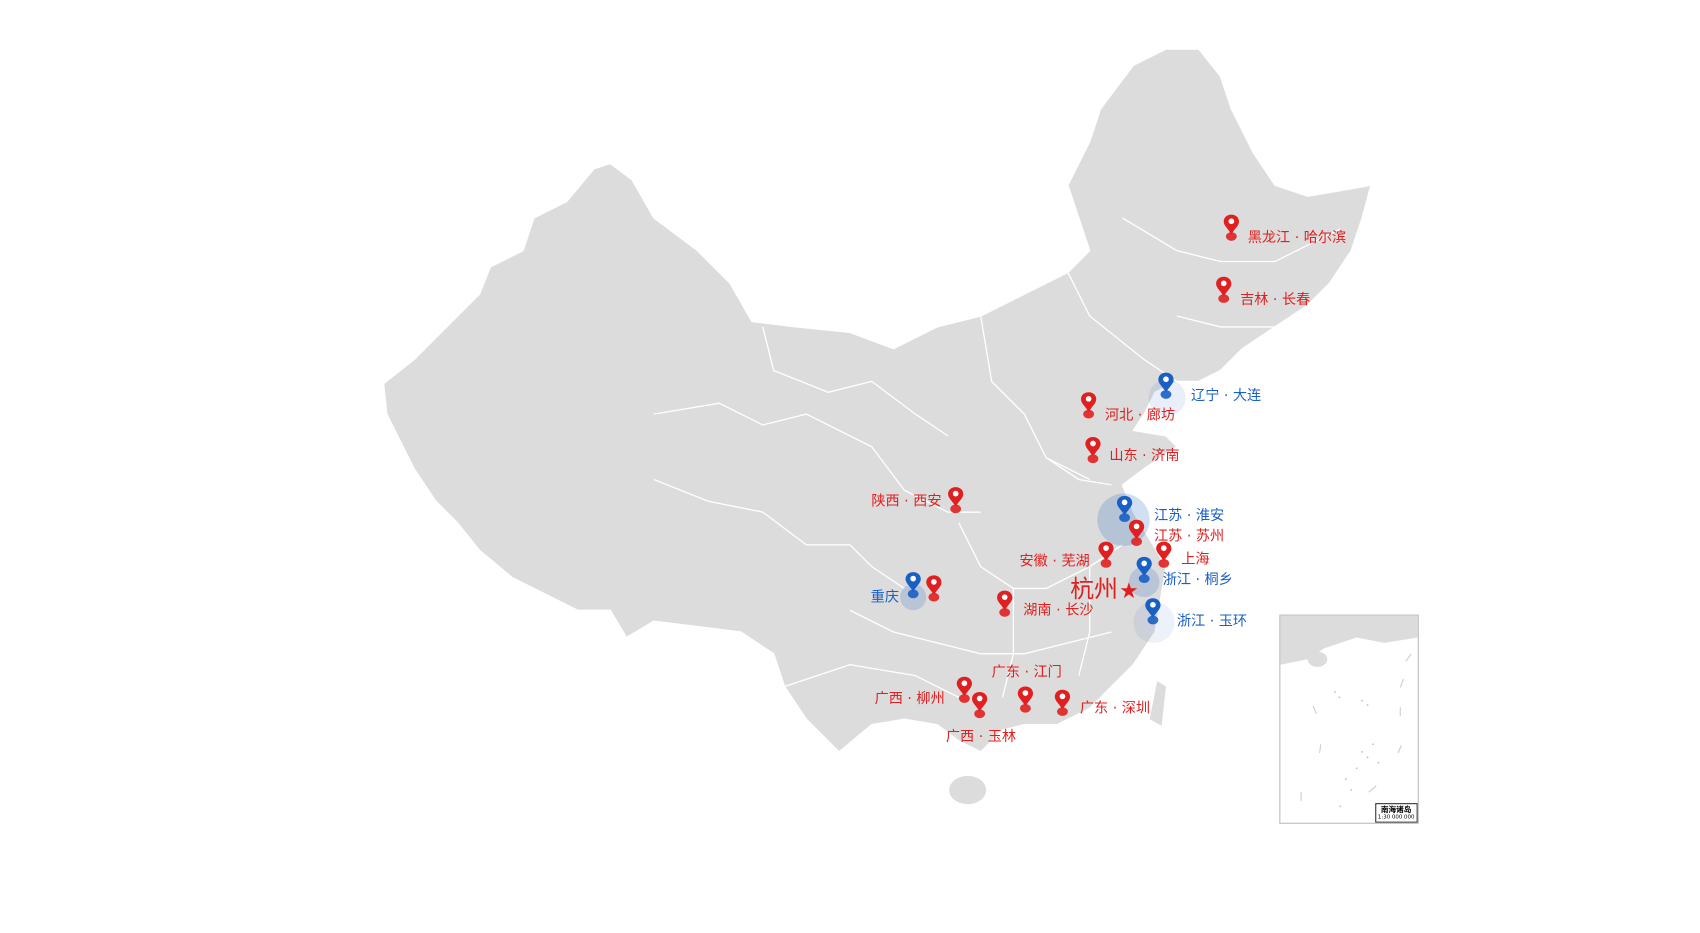 This screenshot has height=933, width=1700. What do you see at coordinates (1144, 456) in the screenshot?
I see `marker-label: 山东 · 济南` at bounding box center [1144, 456].